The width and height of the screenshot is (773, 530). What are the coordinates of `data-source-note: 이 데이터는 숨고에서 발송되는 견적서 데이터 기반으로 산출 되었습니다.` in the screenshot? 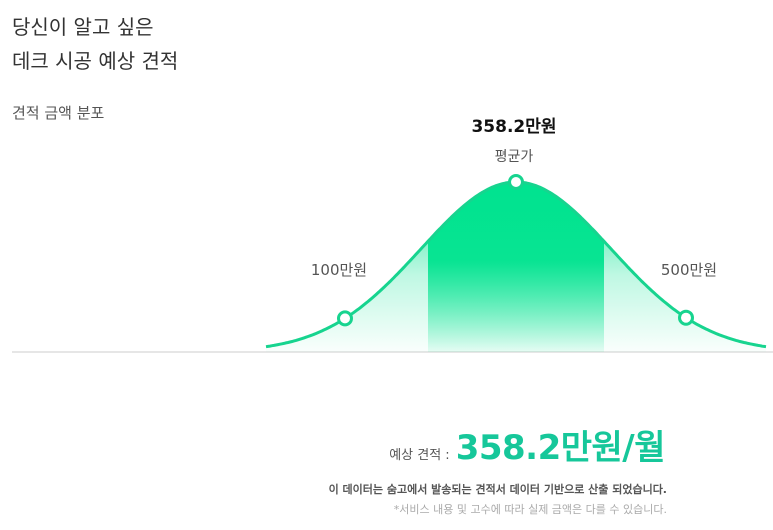 It's located at (497, 489).